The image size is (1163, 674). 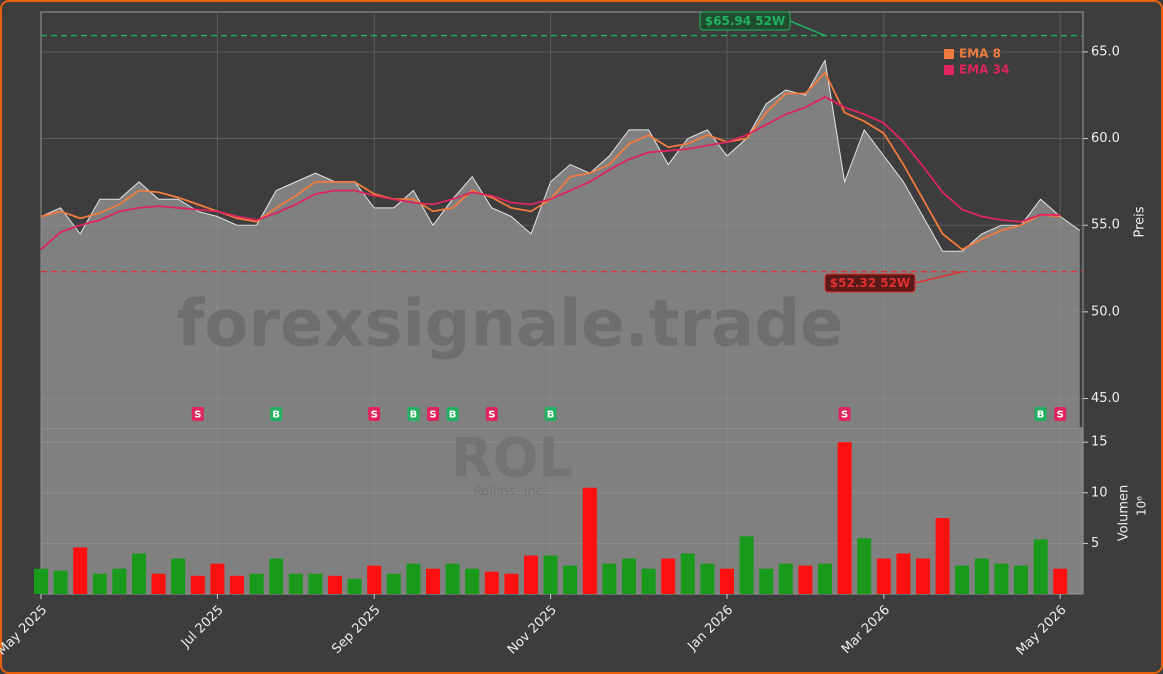 I want to click on watermark: forexsignale.trade, so click(x=510, y=325).